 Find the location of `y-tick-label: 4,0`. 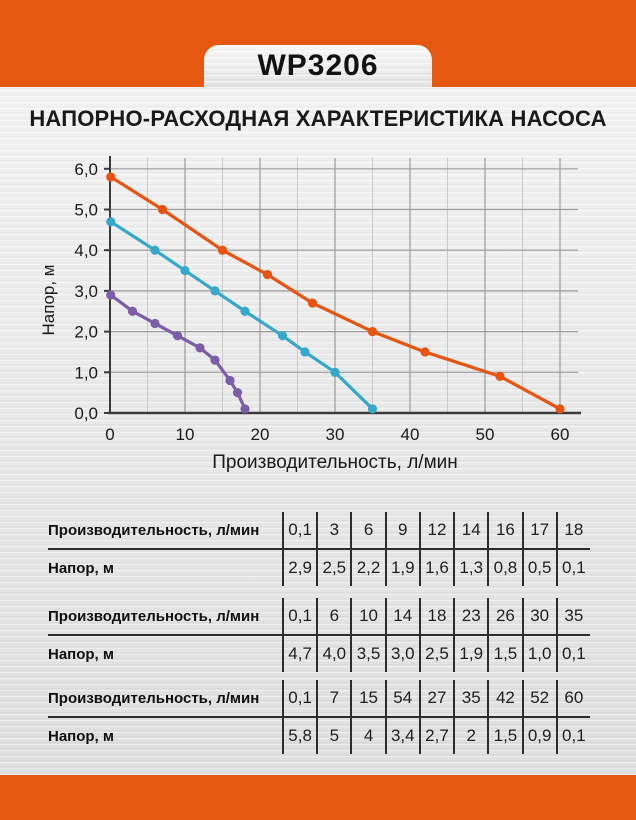

y-tick-label: 4,0 is located at coordinates (86, 250).